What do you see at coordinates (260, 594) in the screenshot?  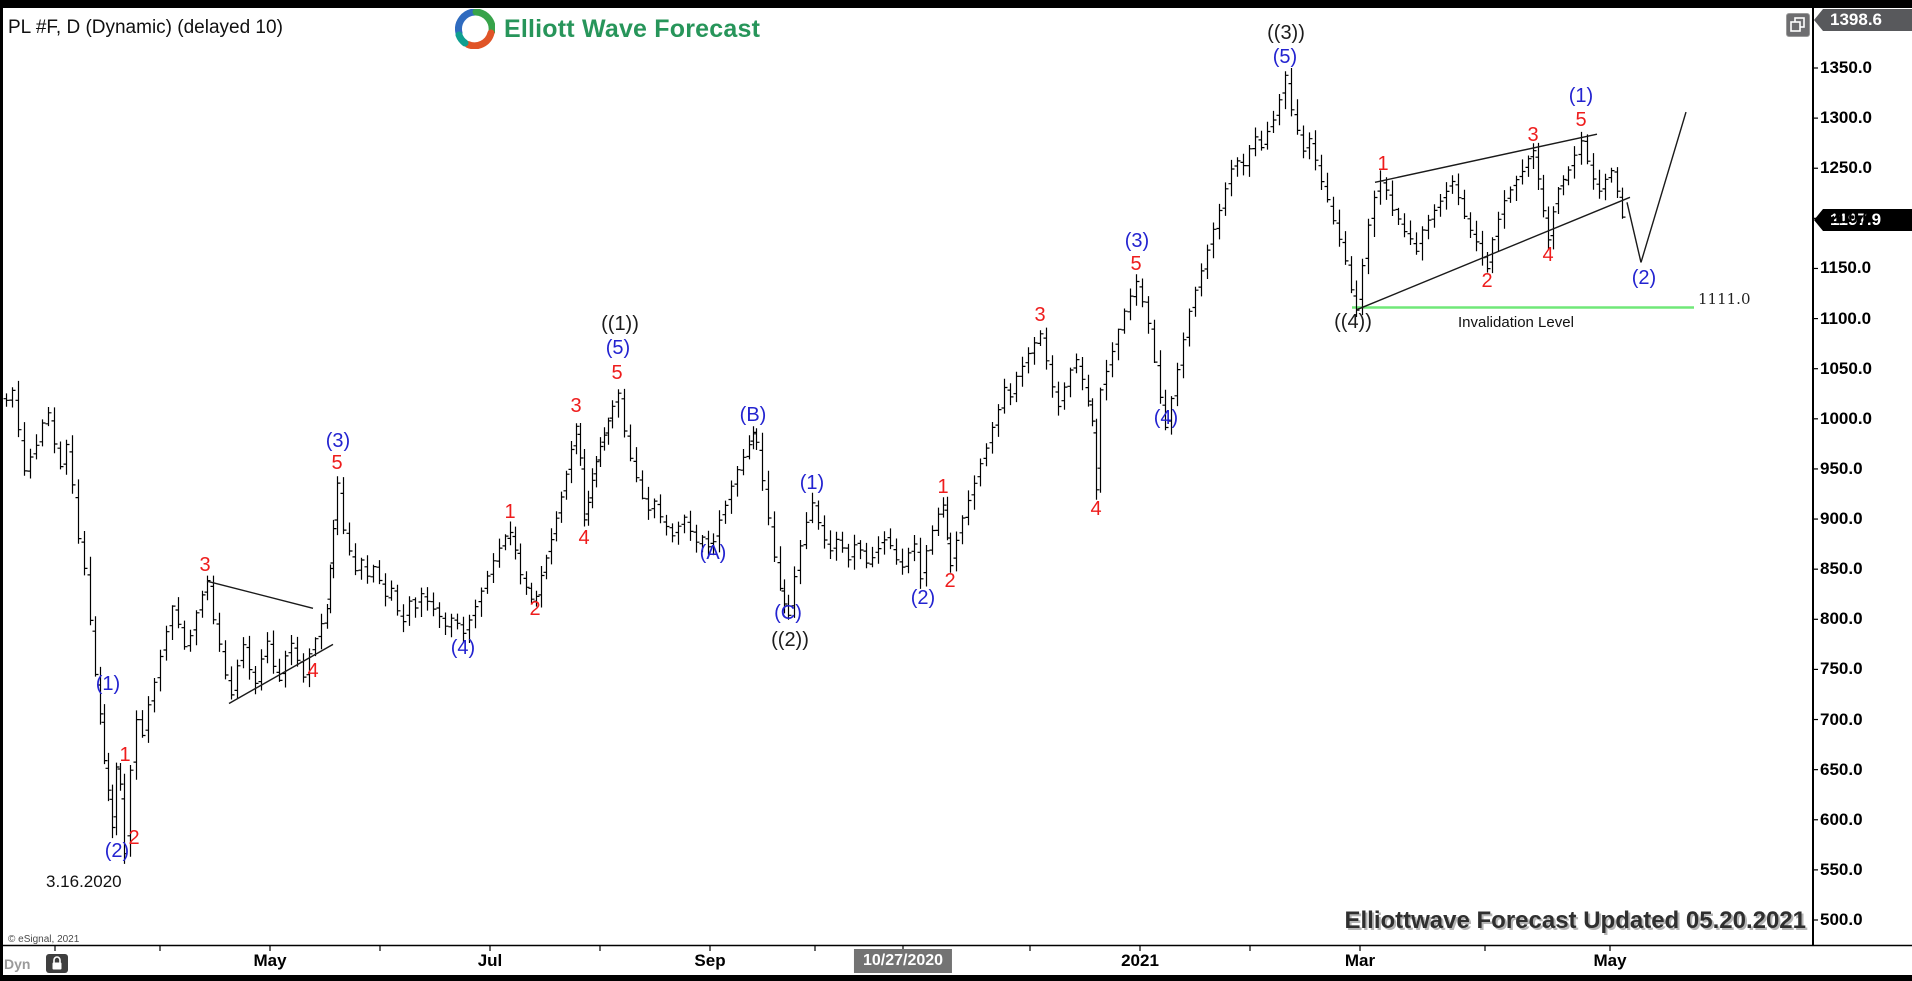 I see `triangle-upper` at bounding box center [260, 594].